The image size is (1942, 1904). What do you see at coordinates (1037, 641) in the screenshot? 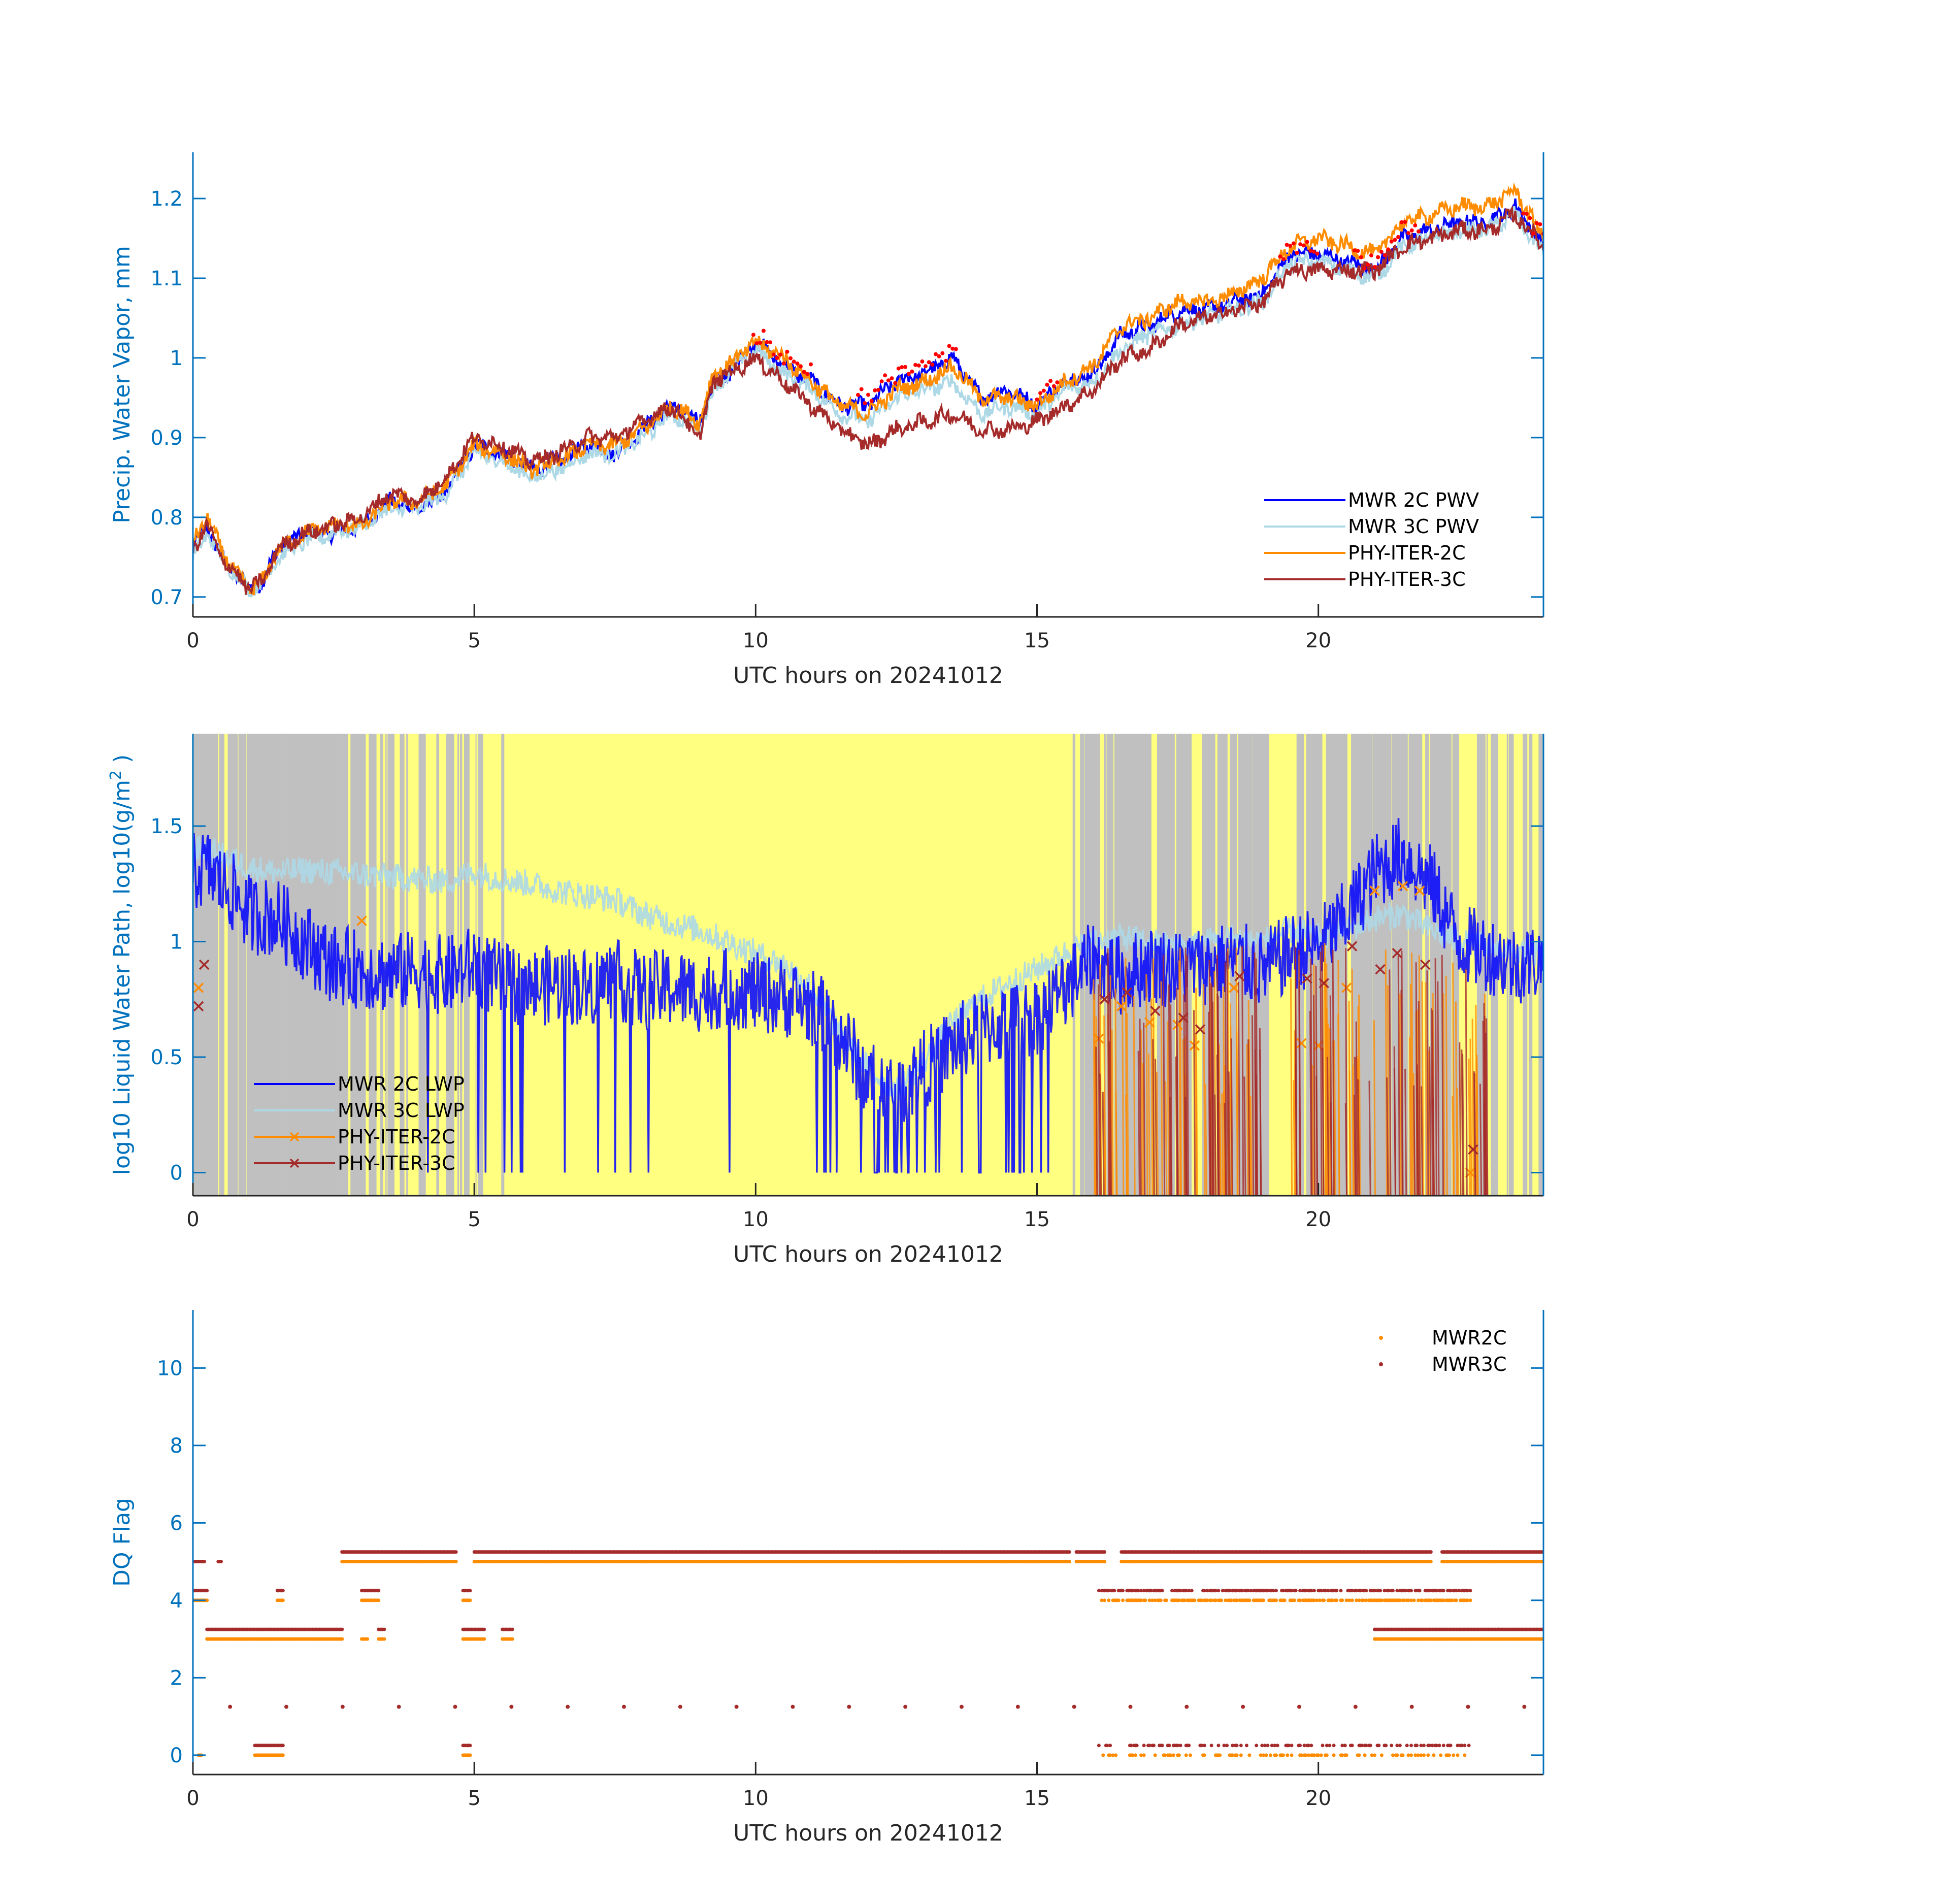
I see `x-tick-label: 15` at bounding box center [1037, 641].